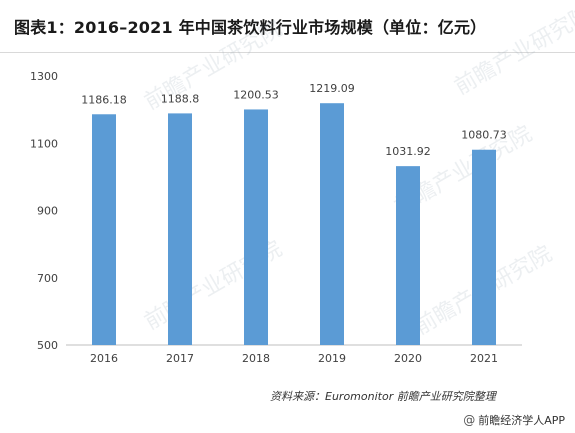 This screenshot has width=575, height=433. Describe the element at coordinates (408, 151) in the screenshot. I see `data-label: 1031.92` at that location.